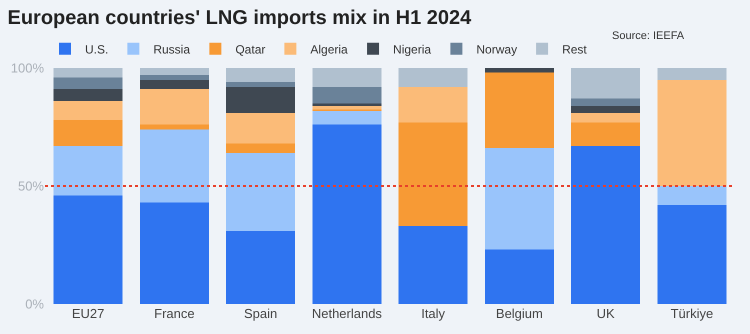  Describe the element at coordinates (497, 49) in the screenshot. I see `legend-label: Norway` at that location.